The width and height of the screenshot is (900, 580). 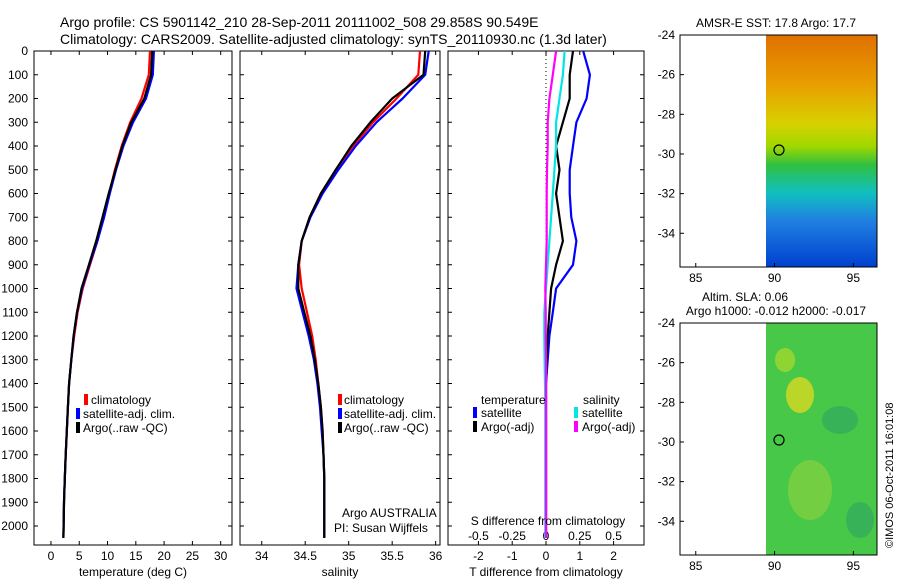 I want to click on legend-sal-title: salinity, so click(x=601, y=400).